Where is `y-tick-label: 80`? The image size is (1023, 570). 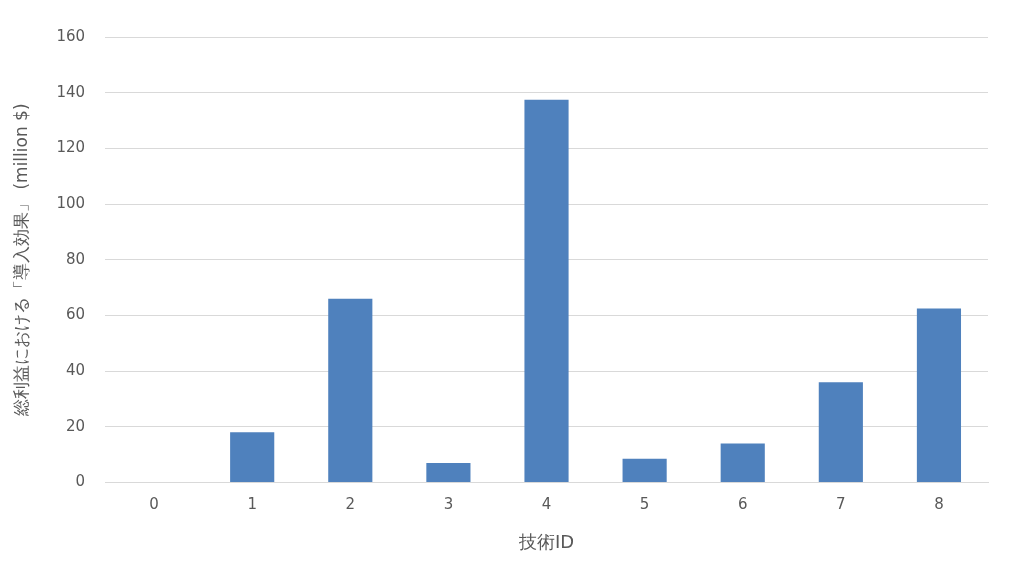 y-tick-label: 80 is located at coordinates (75, 258).